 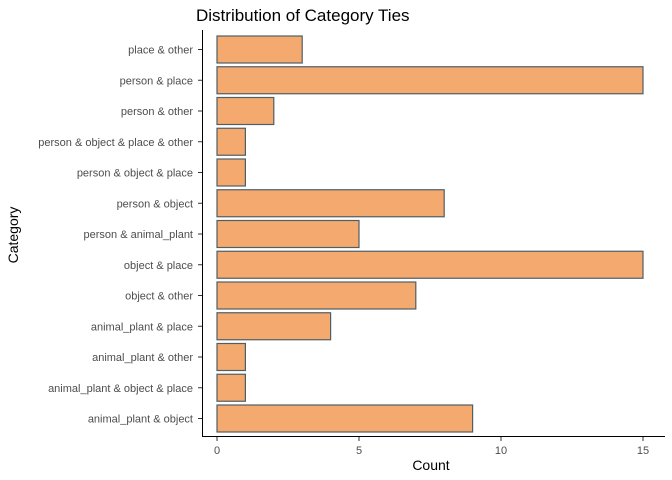 I want to click on y-tick-label: animal_plant & object & place, so click(x=120, y=389).